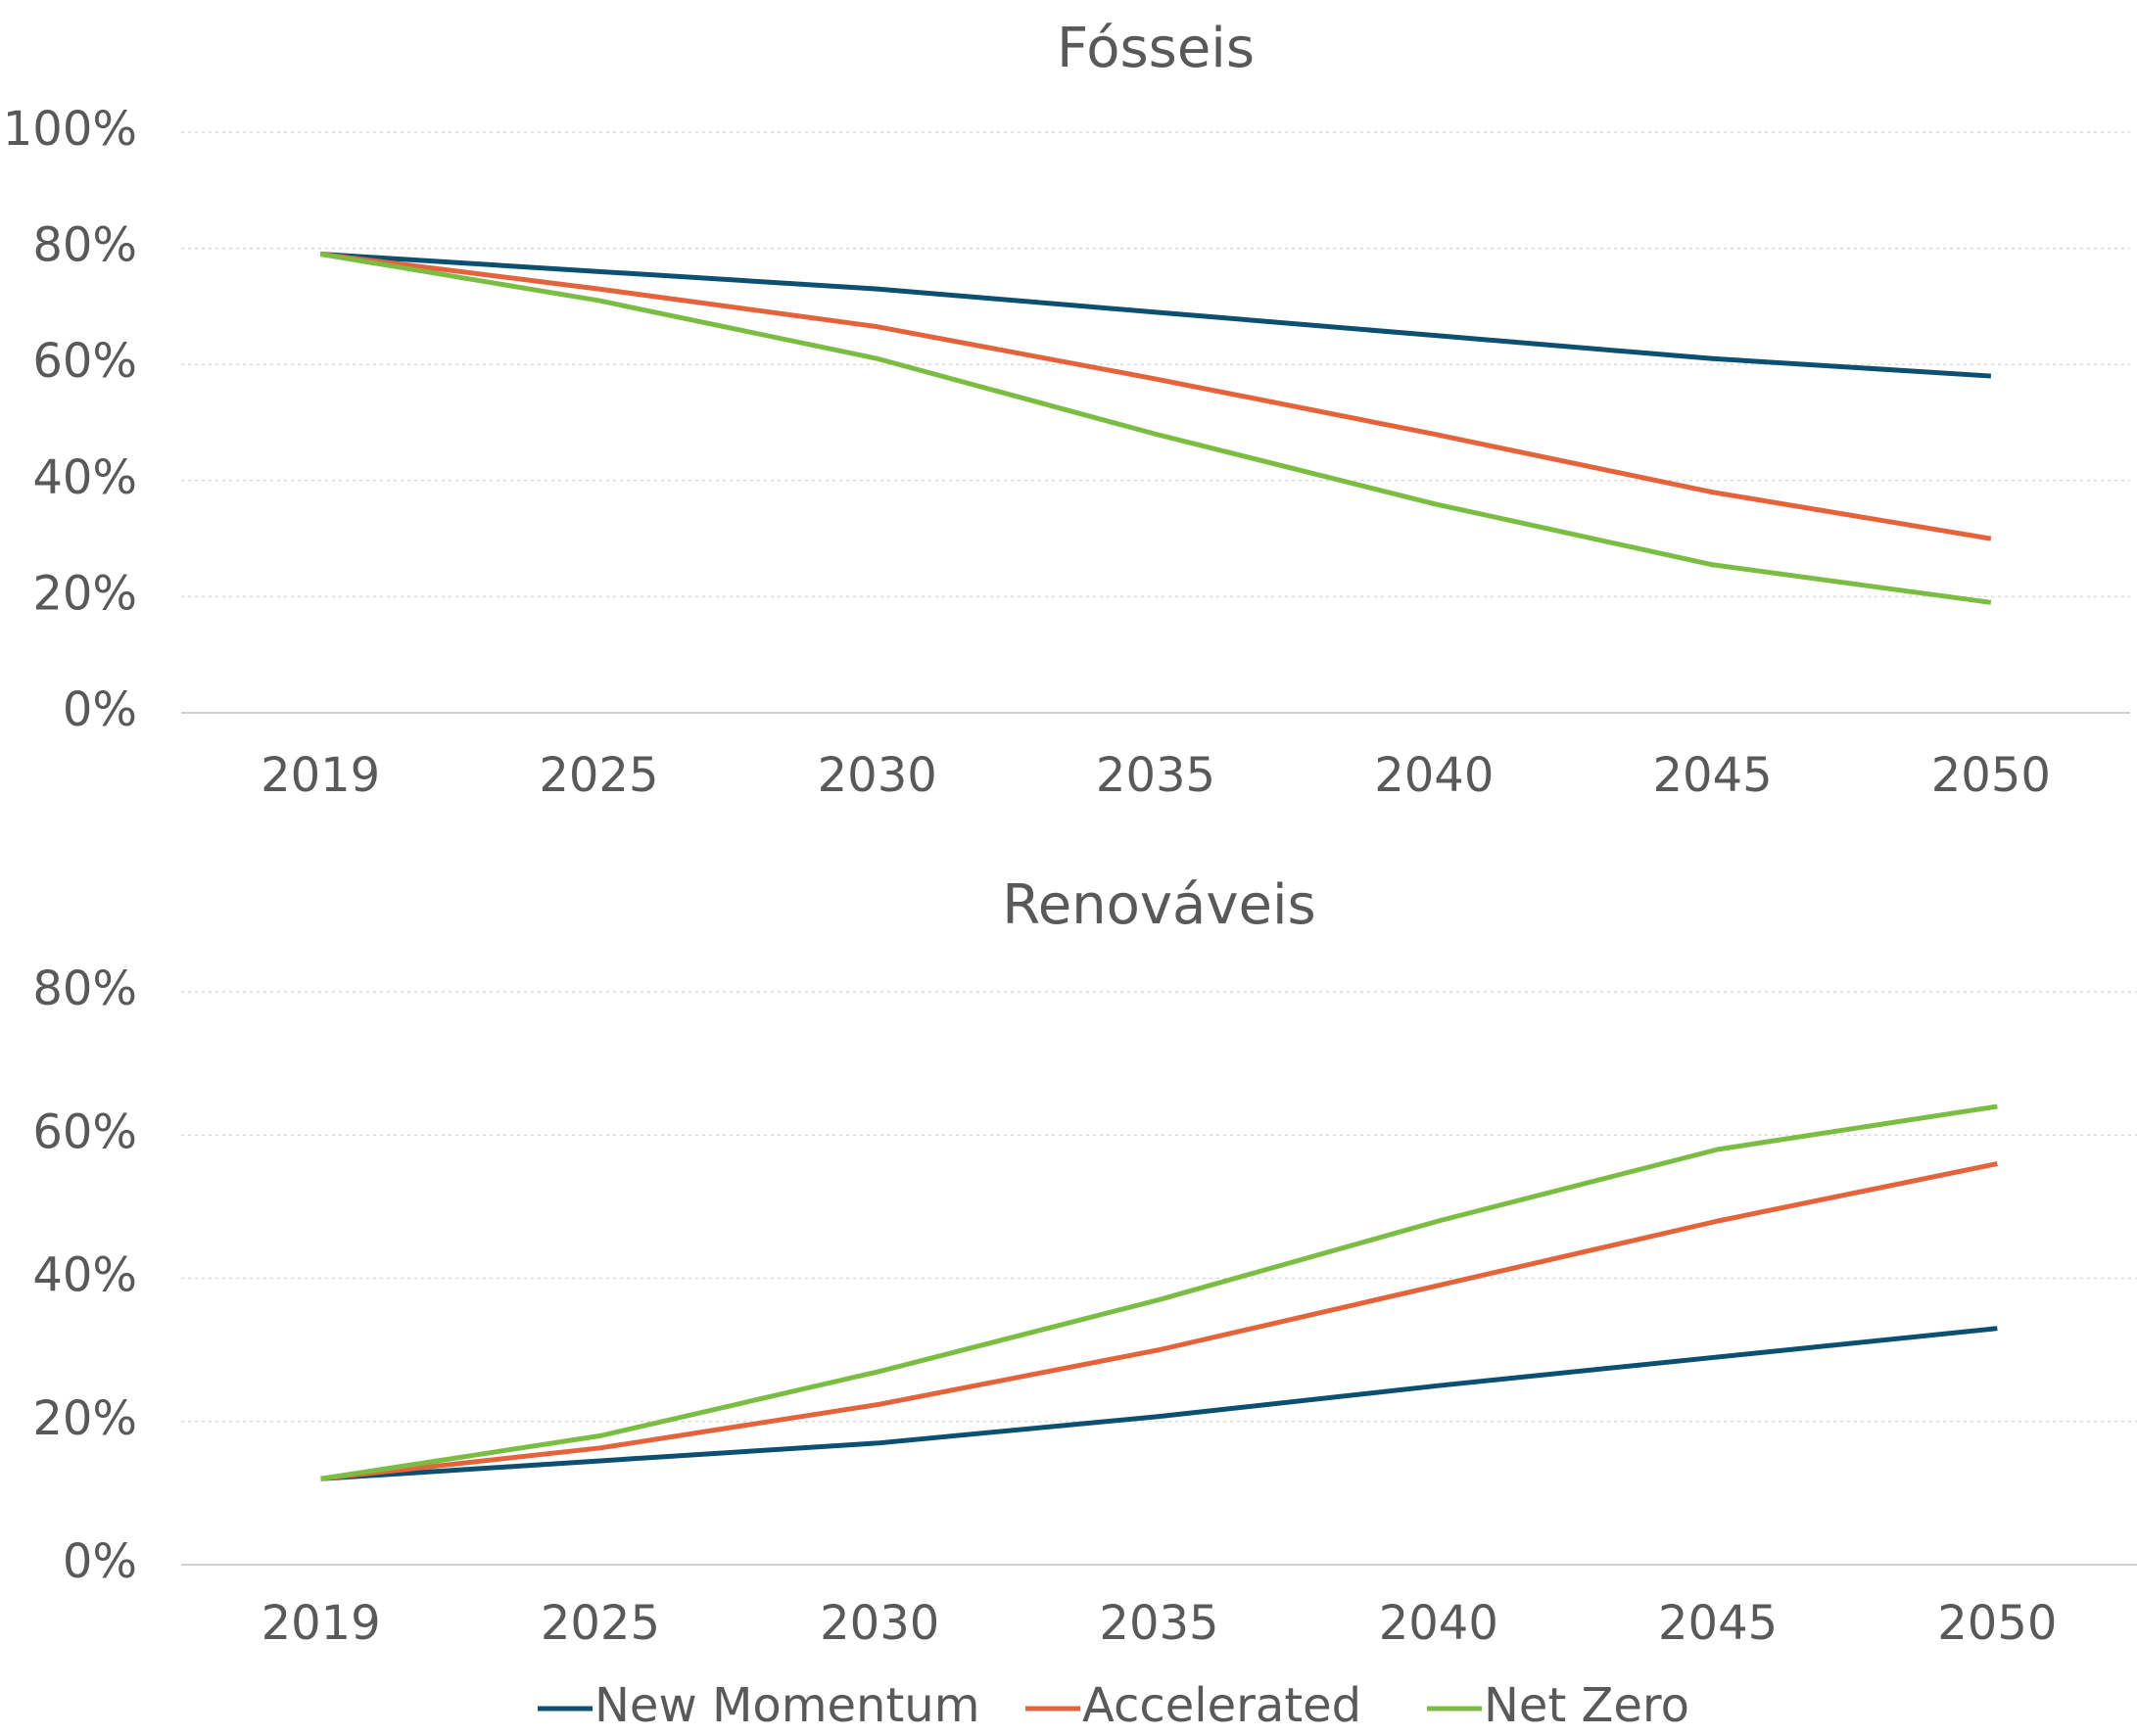 The image size is (2137, 1736). What do you see at coordinates (1586, 1706) in the screenshot?
I see `legend-label: Net Zero` at bounding box center [1586, 1706].